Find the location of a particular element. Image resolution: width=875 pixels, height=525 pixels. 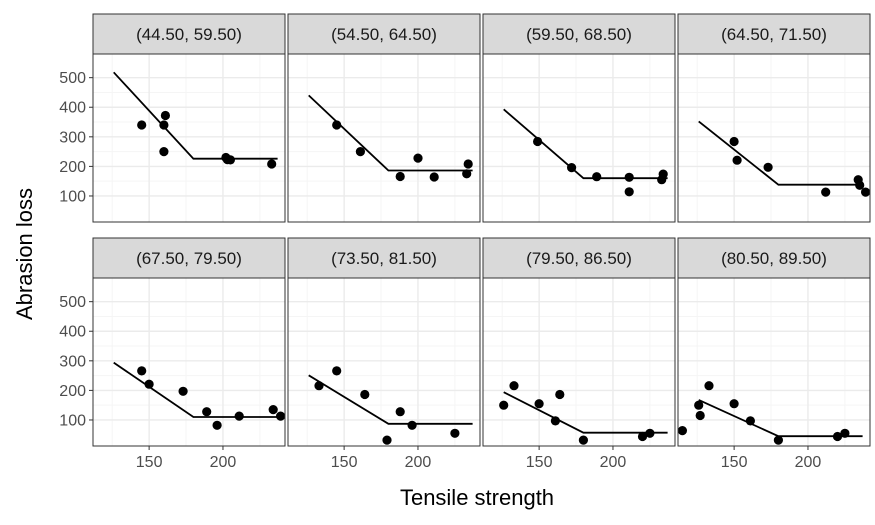

x-axis-title: Tensile strength is located at coordinates (477, 497).